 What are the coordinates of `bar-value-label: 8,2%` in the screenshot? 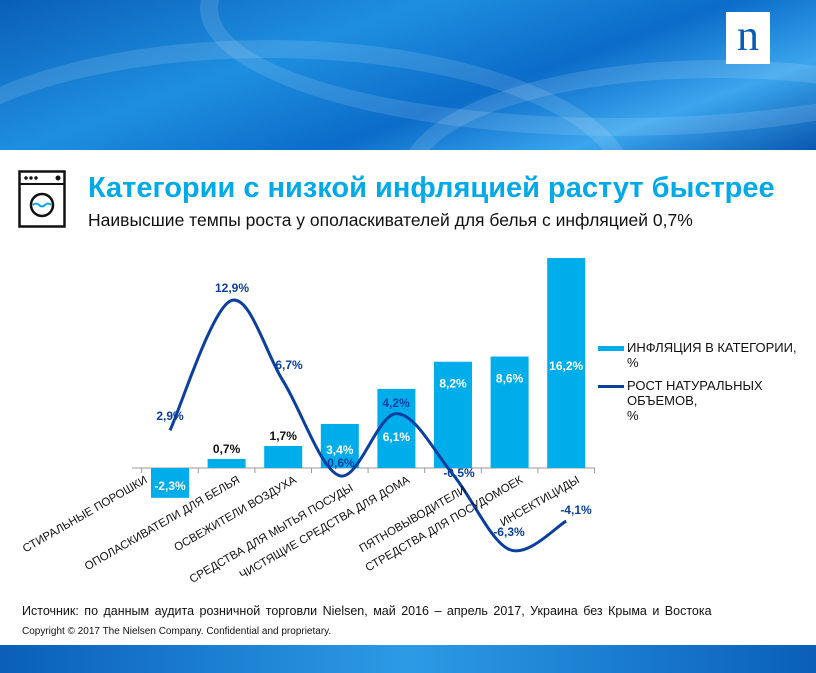 It's located at (453, 384).